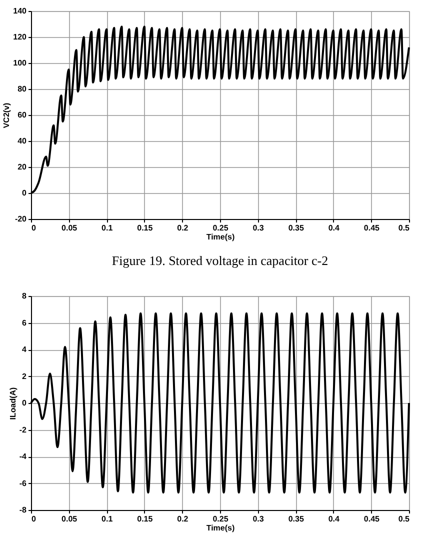 This screenshot has height=551, width=429. I want to click on y-tick-label: -2, so click(23, 429).